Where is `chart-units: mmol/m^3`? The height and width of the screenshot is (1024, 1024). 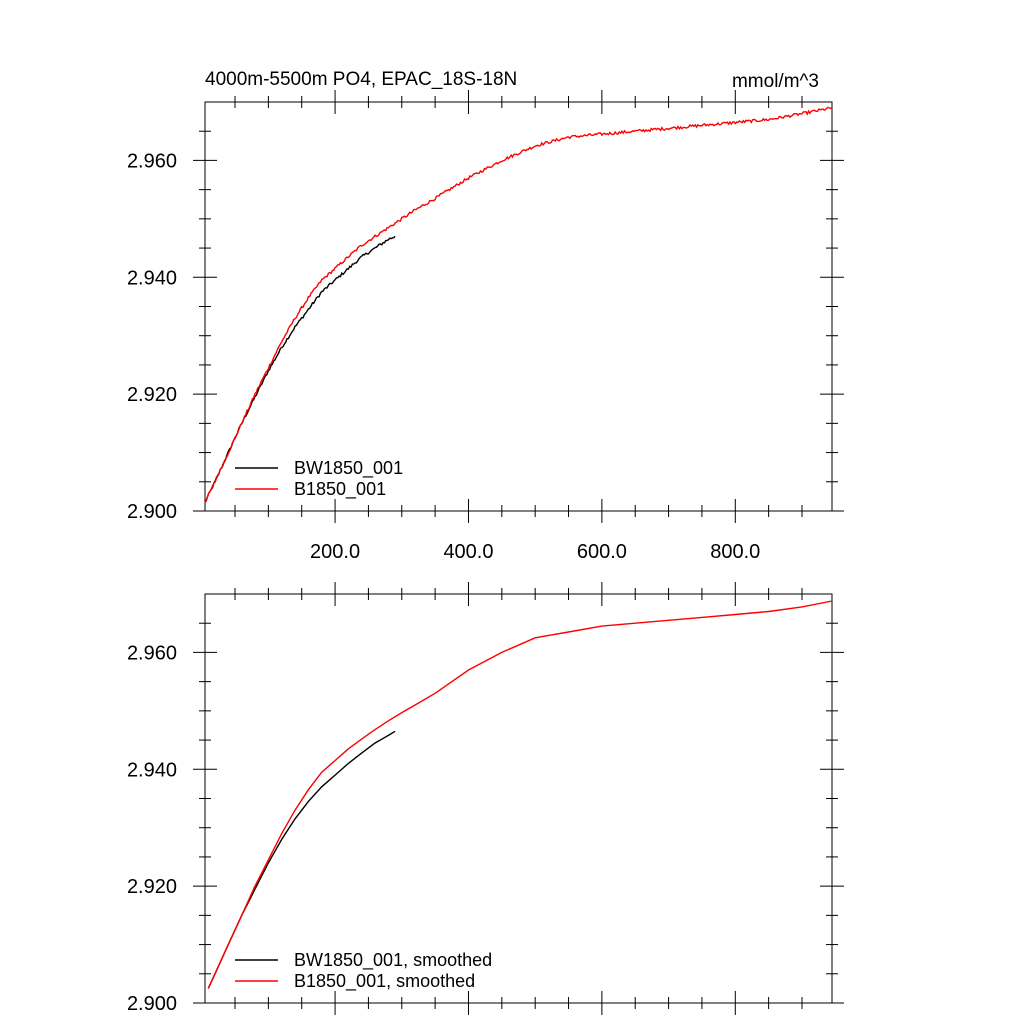 chart-units: mmol/m^3 is located at coordinates (775, 81).